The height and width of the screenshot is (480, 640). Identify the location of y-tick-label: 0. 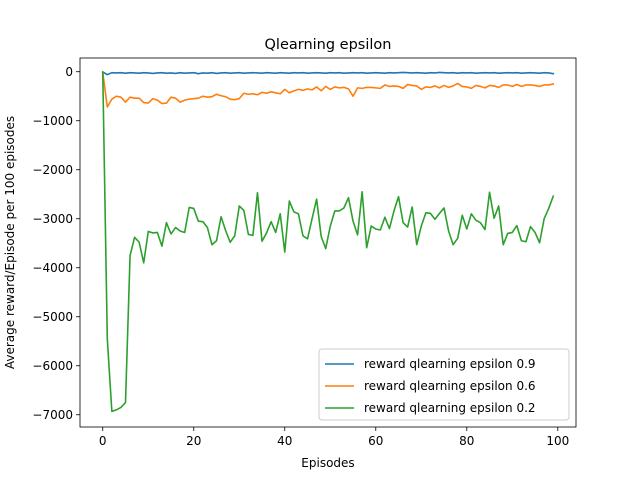
(69, 72).